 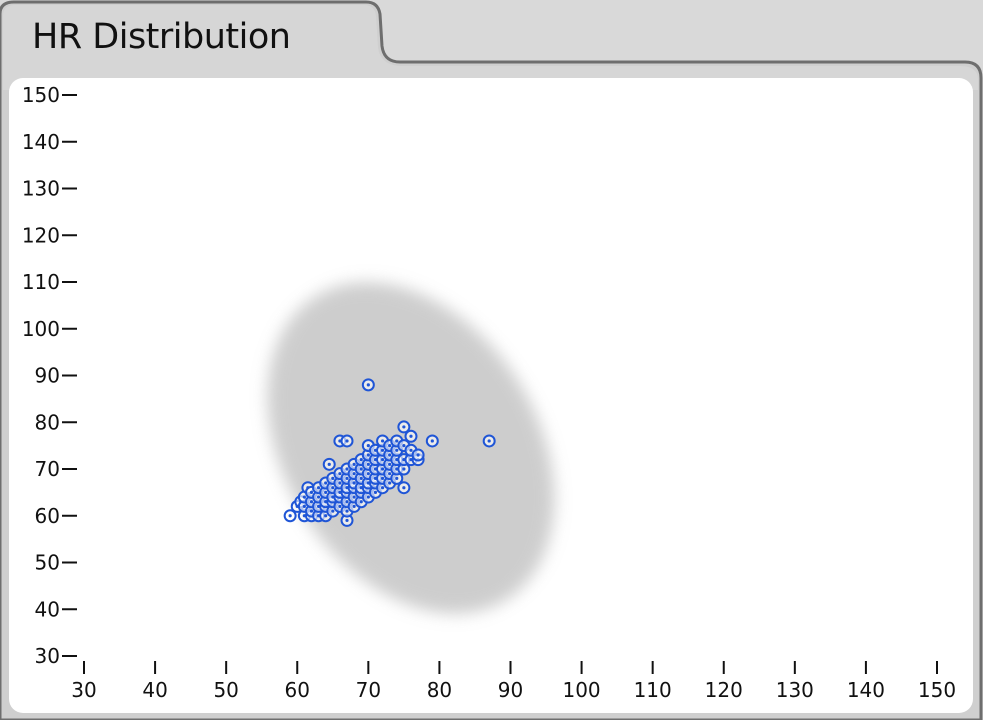 What do you see at coordinates (83, 690) in the screenshot?
I see `x-tick-label: 30` at bounding box center [83, 690].